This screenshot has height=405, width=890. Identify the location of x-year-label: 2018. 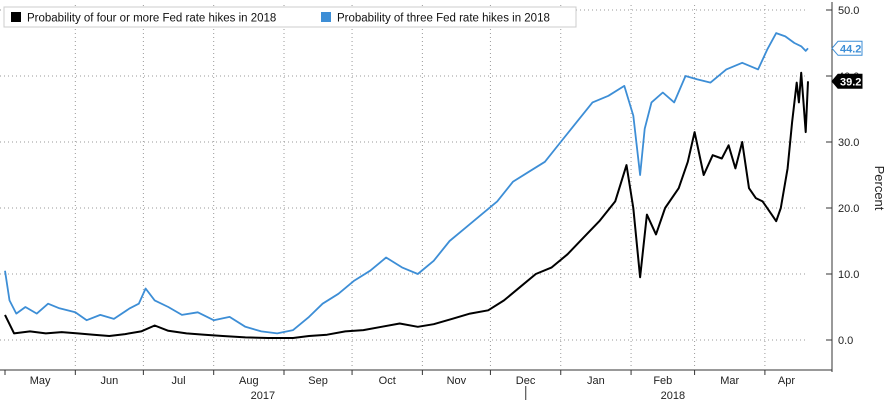
(673, 396).